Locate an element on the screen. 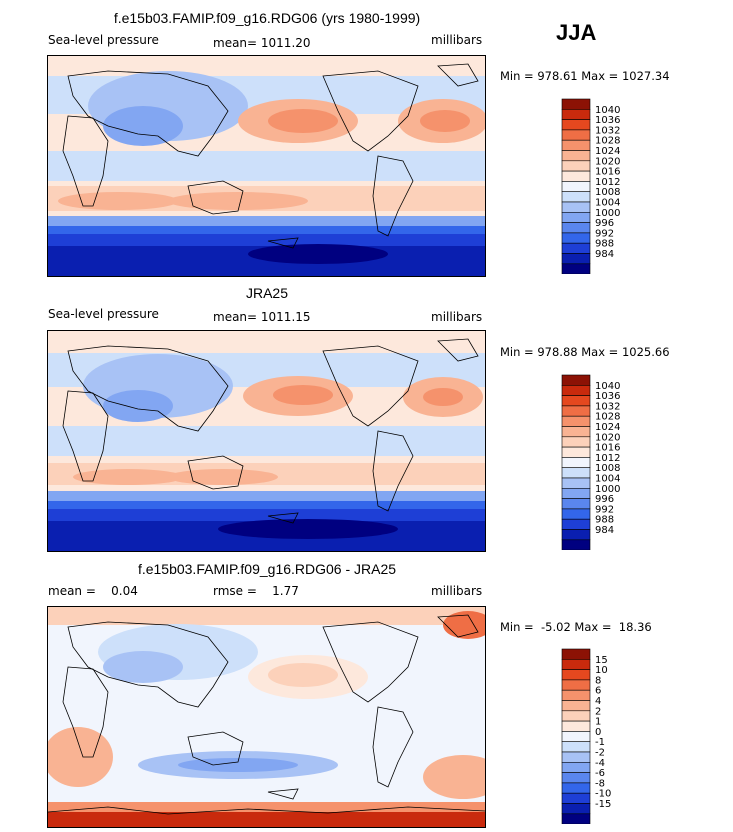  field-sio-diff is located at coordinates (78, 757).